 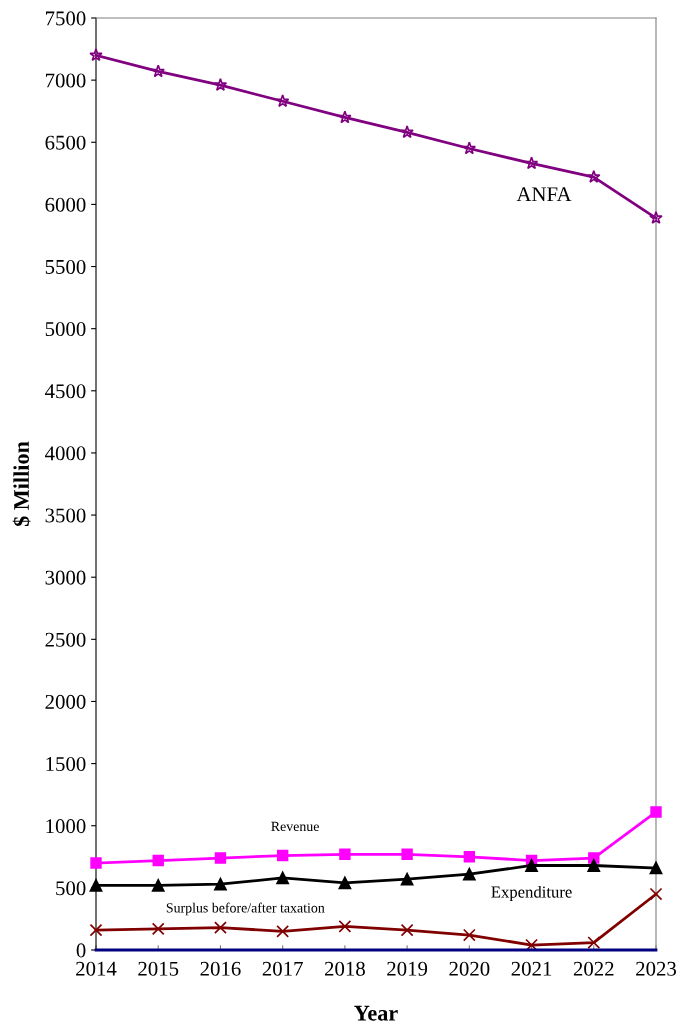 What do you see at coordinates (21, 484) in the screenshot?
I see `y-axis-title: $ Million` at bounding box center [21, 484].